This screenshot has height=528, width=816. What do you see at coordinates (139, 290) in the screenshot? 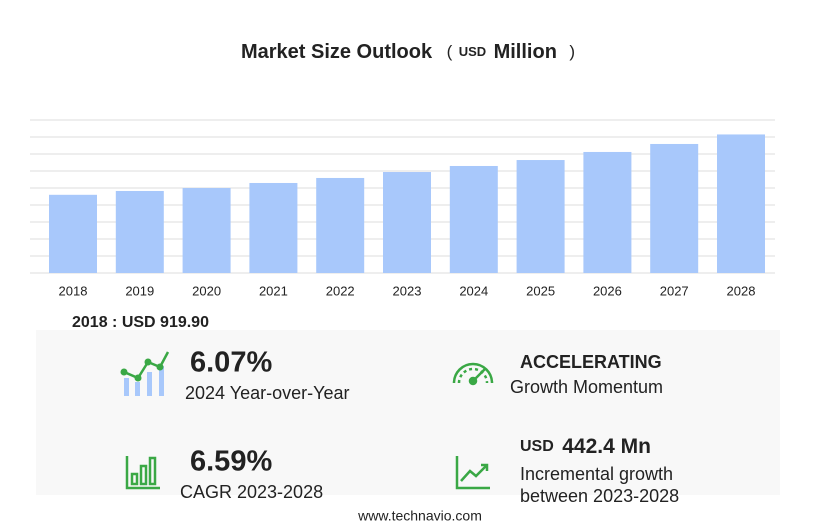
I see `x-tick-label: 2019` at bounding box center [139, 290].